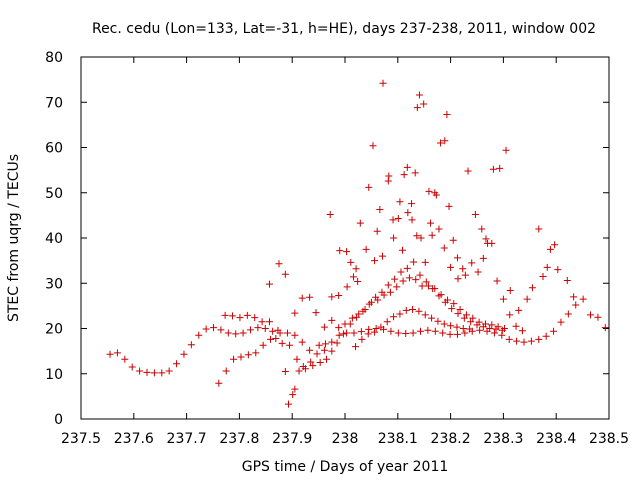 The width and height of the screenshot is (640, 480). I want to click on y-axis-label: STEC from uqrg / TECUs, so click(14, 238).